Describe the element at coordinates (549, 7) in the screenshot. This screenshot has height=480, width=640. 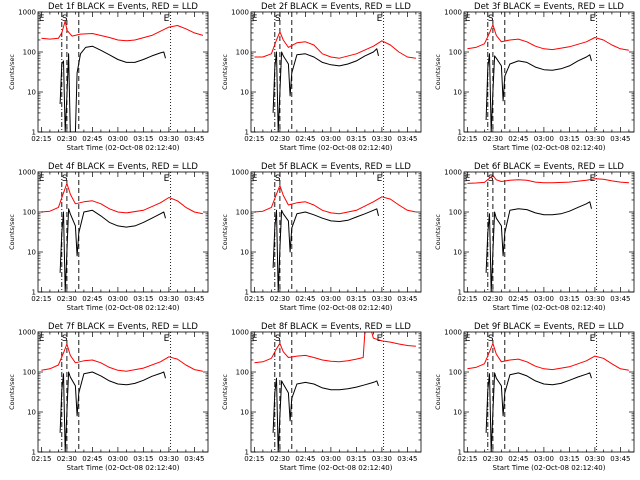
I see `panel-title: Det 3f BLACK = Events, RED = LLD` at that location.